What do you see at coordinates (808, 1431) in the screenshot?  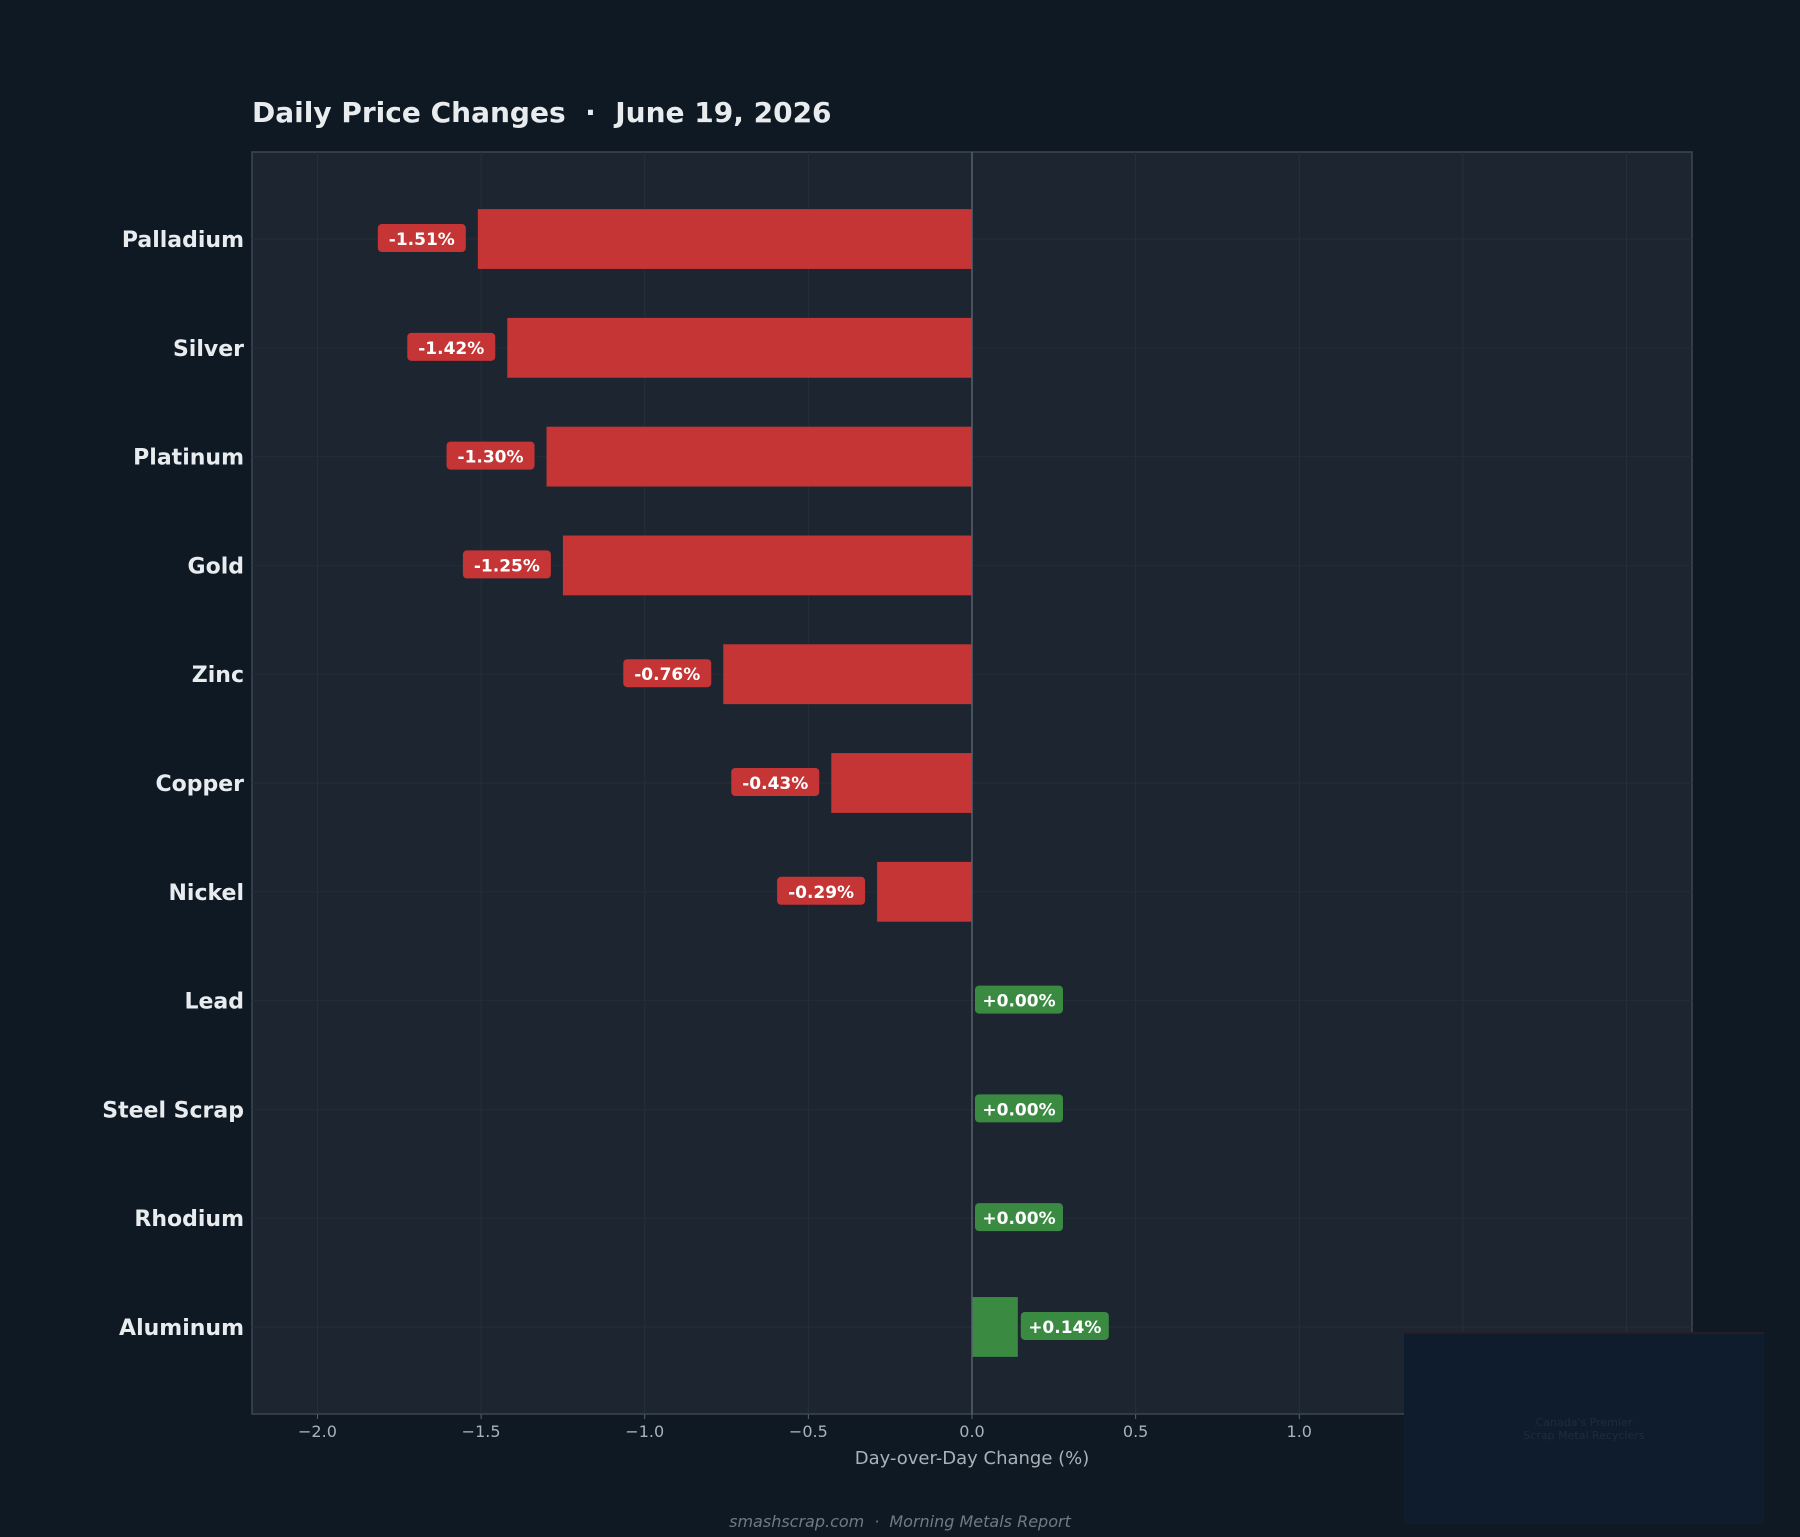 I see `x-tick-label: −0.5` at bounding box center [808, 1431].